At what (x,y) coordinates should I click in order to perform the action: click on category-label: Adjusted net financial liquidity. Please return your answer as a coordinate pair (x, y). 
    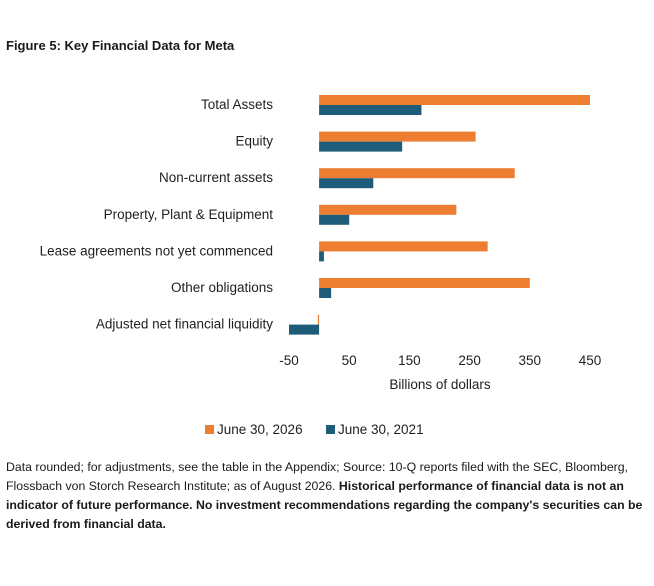
    Looking at the image, I should click on (184, 324).